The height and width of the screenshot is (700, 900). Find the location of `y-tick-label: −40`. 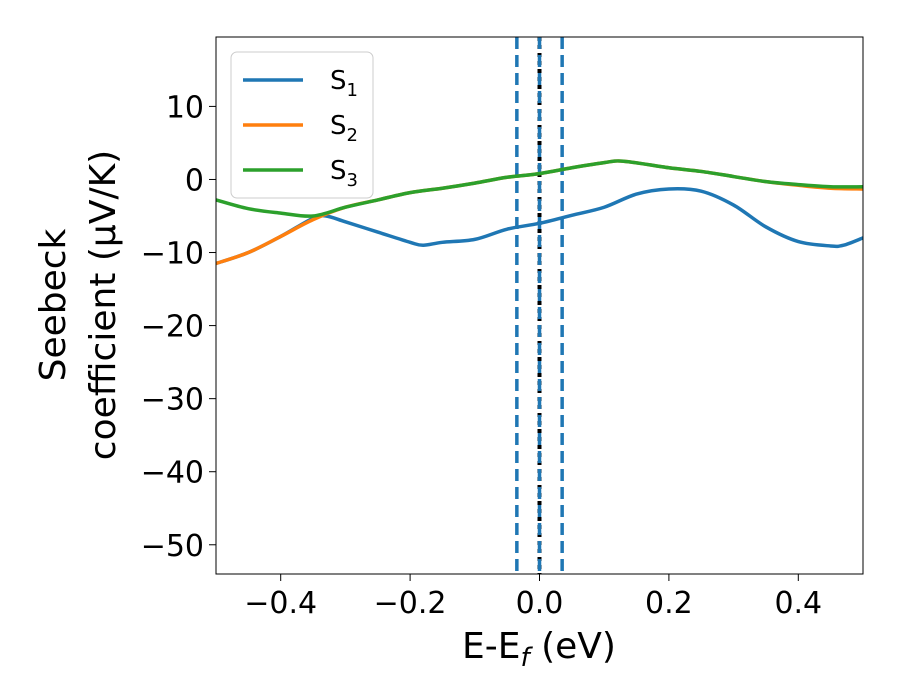

y-tick-label: −40 is located at coordinates (172, 473).